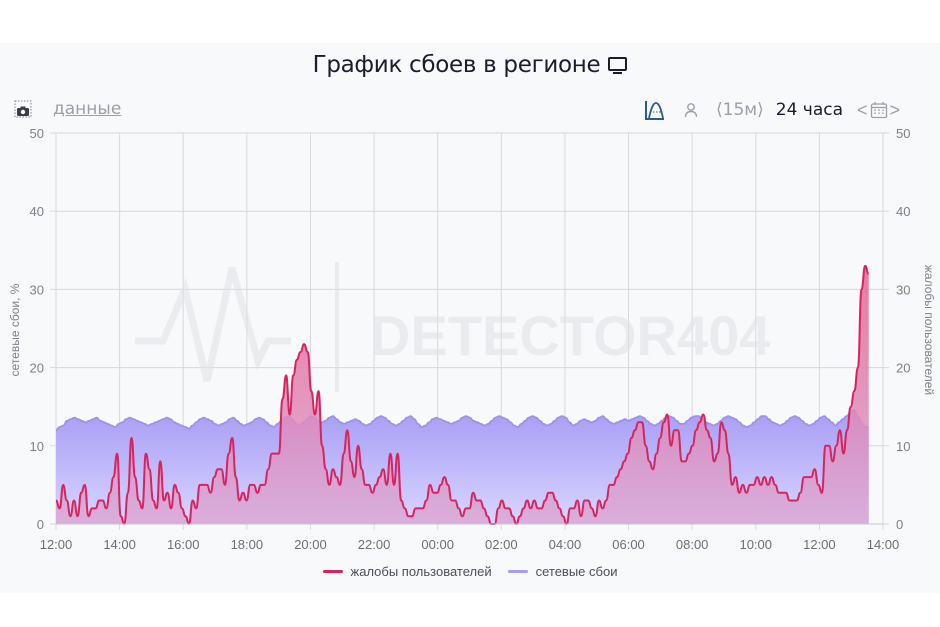 The image size is (940, 627). Describe the element at coordinates (576, 571) in the screenshot. I see `legend-label: сетевые сбои` at that location.